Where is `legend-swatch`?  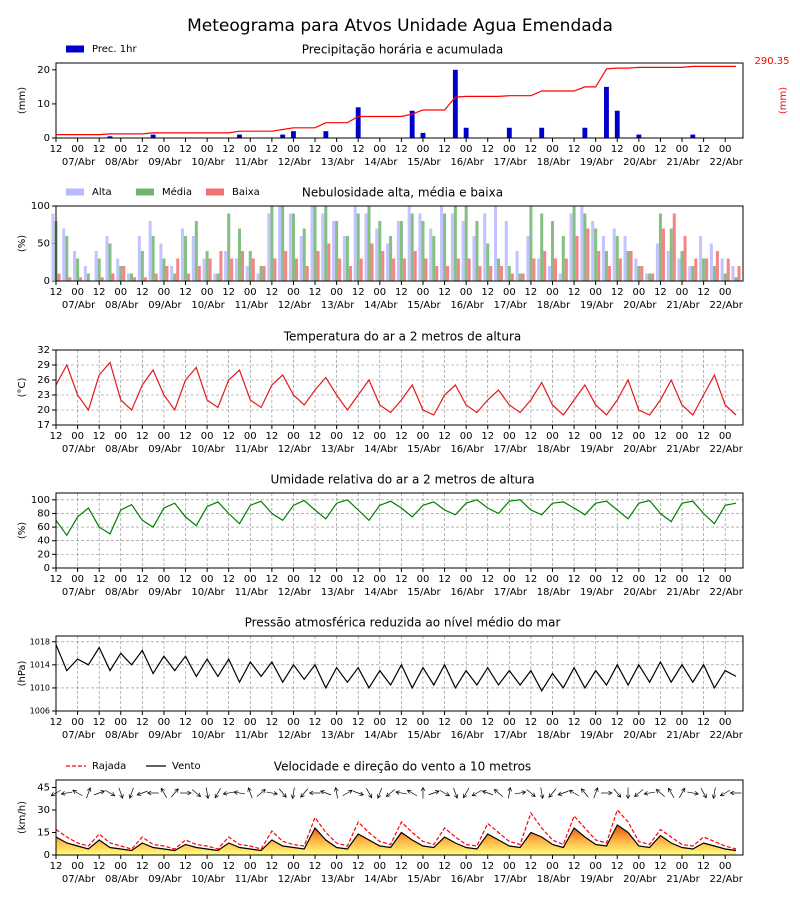
legend-swatch is located at coordinates (75, 192).